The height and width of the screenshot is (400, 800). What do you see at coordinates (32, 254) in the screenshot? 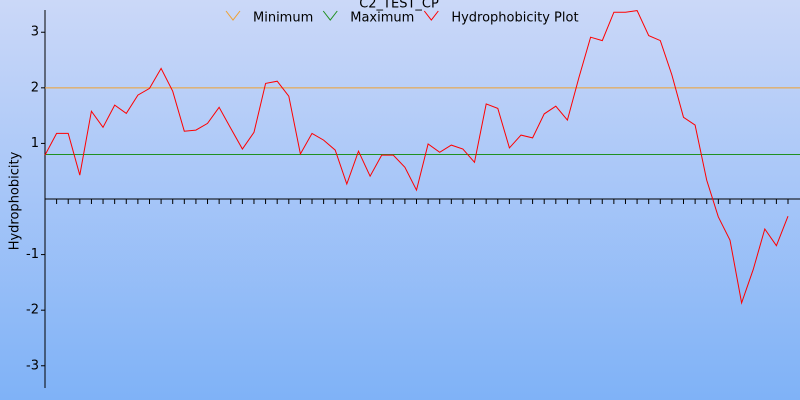
I see `y-tick-label: -1` at bounding box center [32, 254].